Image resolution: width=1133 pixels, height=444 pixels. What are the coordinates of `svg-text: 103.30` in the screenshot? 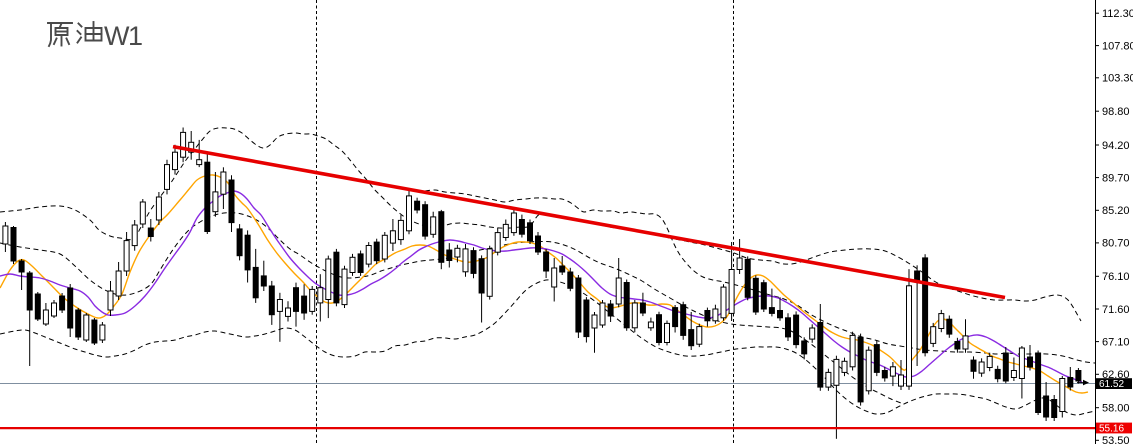 It's located at (1117, 79).